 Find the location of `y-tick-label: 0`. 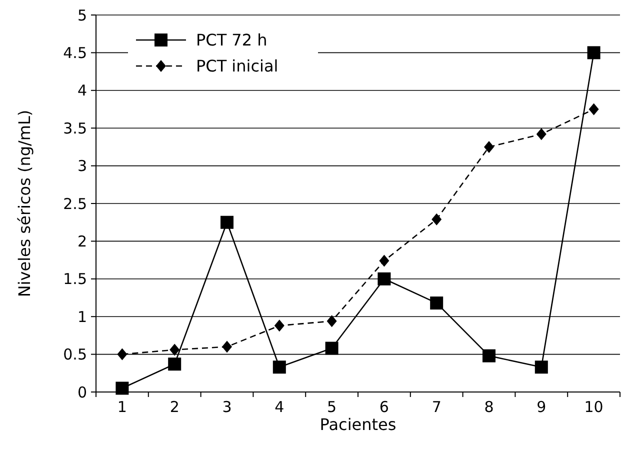

y-tick-label: 0 is located at coordinates (82, 392).